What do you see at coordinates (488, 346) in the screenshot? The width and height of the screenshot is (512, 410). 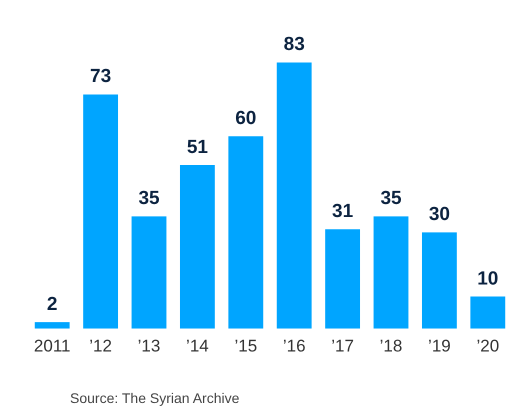 I see `x-tick-label: ’20` at bounding box center [488, 346].